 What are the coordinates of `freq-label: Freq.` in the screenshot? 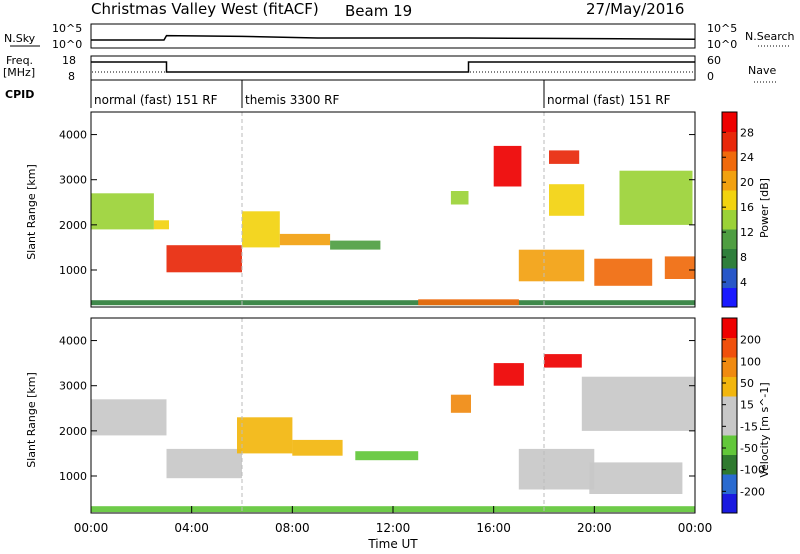 It's located at (19, 60).